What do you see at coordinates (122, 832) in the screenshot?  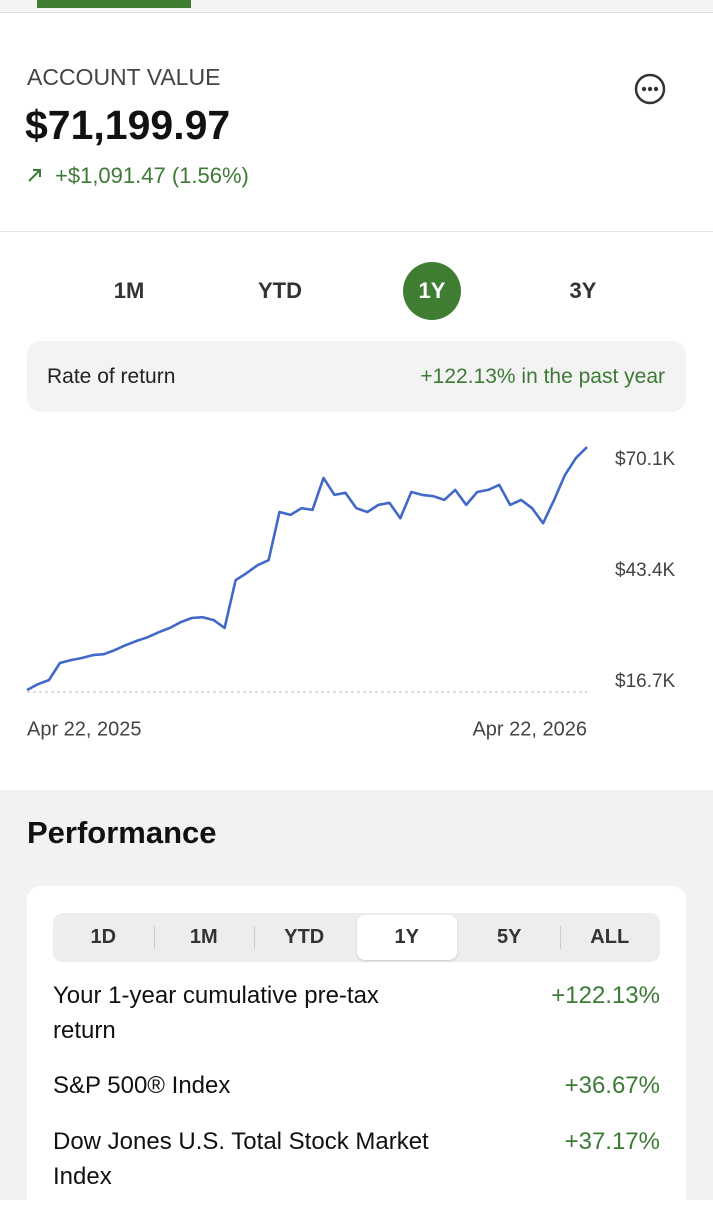 I see `performance-title: Performance` at bounding box center [122, 832].